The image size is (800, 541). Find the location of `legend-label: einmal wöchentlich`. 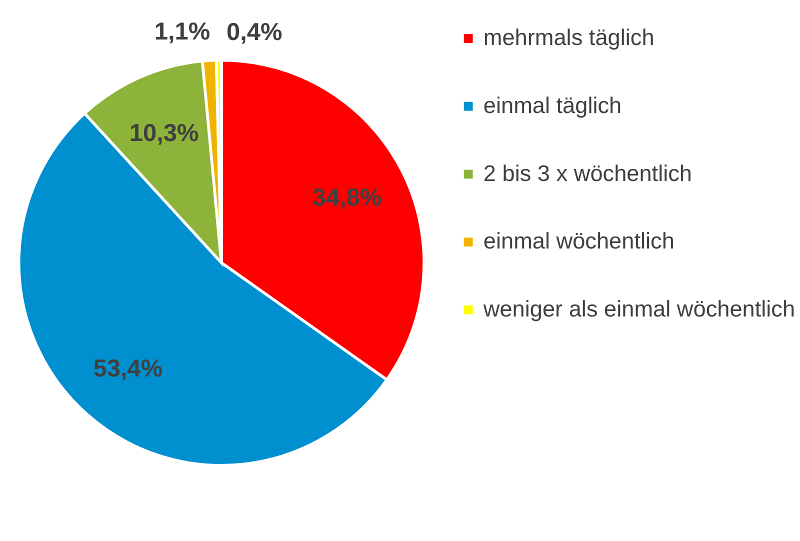

legend-label: einmal wöchentlich is located at coordinates (578, 241).